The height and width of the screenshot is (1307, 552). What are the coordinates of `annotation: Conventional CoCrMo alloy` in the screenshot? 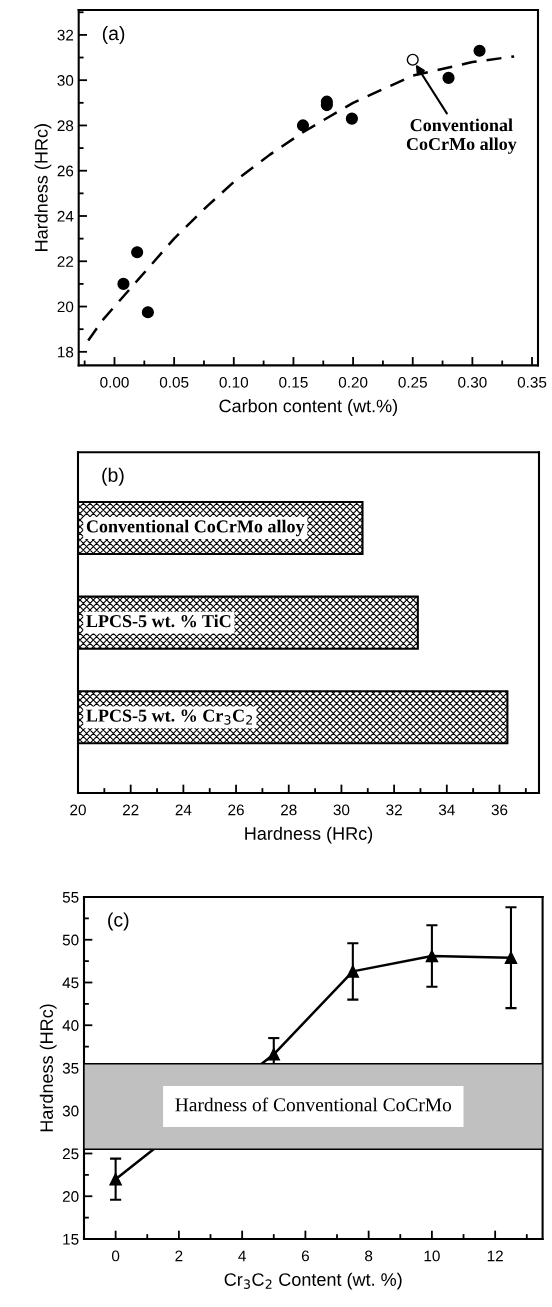 It's located at (461, 136).